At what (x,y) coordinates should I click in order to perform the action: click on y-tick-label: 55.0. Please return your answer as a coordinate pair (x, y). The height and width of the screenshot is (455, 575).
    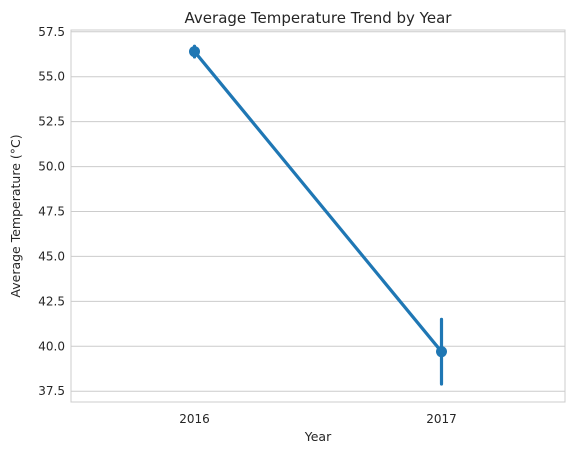
    Looking at the image, I should click on (51, 77).